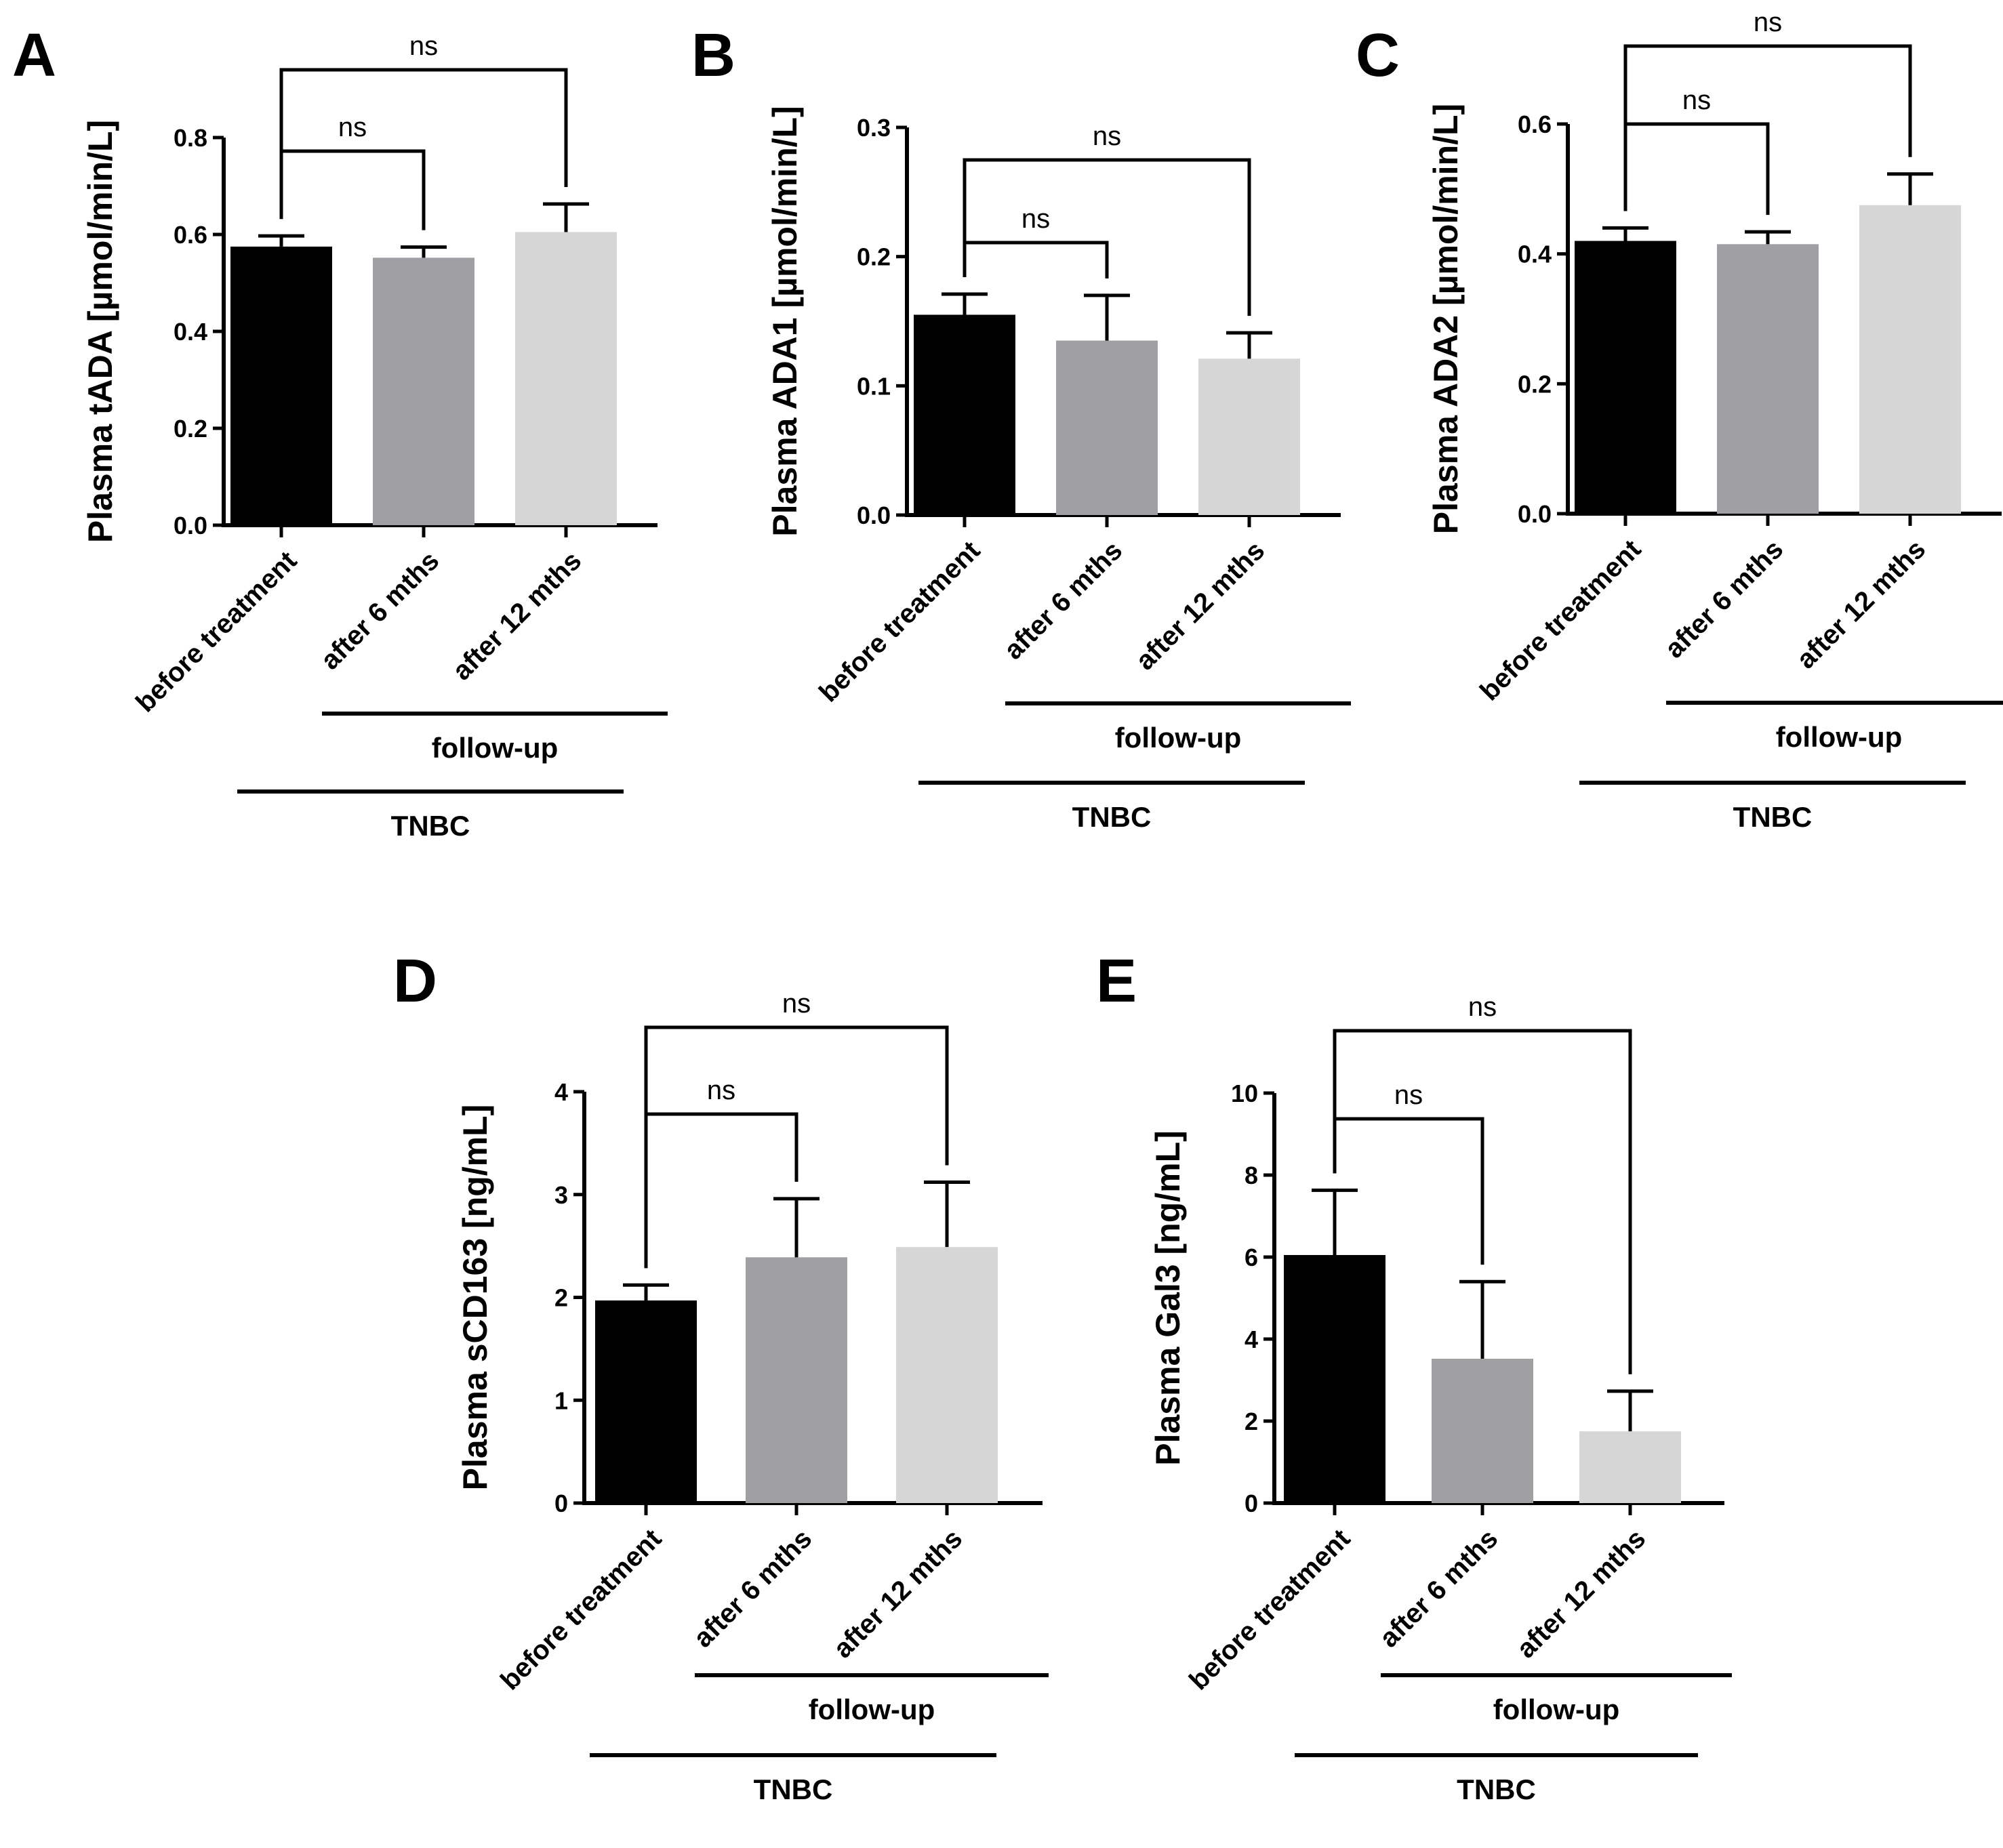 Image resolution: width=2003 pixels, height=1848 pixels. I want to click on y-axis-title: Plasma sCD163 [ng/mL], so click(475, 1298).